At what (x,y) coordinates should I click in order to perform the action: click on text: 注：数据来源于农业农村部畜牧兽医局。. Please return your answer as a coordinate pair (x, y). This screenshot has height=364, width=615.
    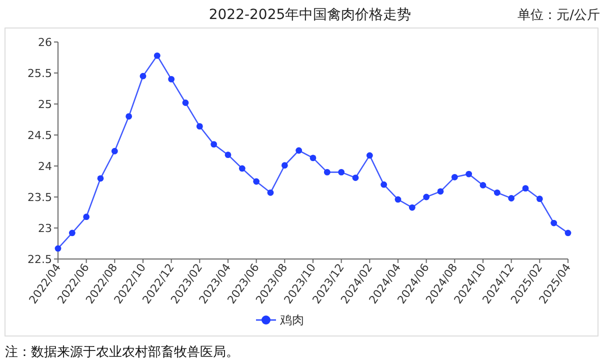
    Looking at the image, I should click on (122, 352).